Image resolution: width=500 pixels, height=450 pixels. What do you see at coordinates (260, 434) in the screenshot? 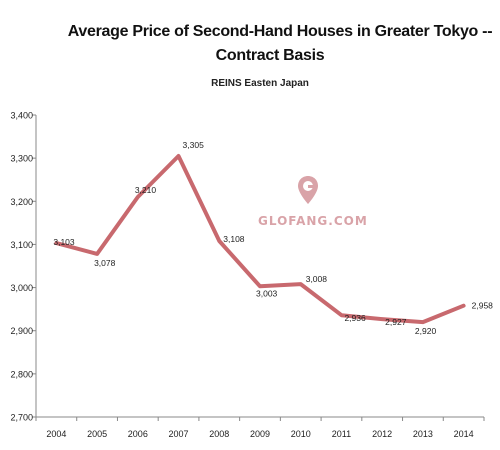
I see `x-tick-label: 2009` at bounding box center [260, 434].